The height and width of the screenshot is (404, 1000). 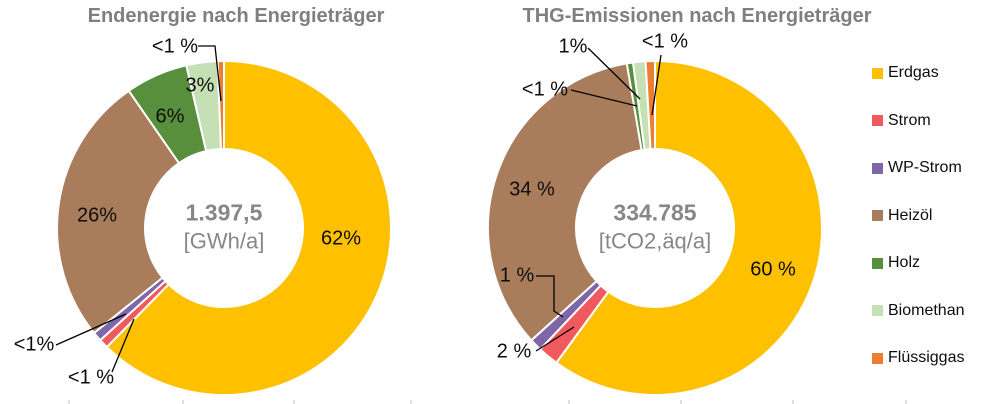 What do you see at coordinates (904, 262) in the screenshot?
I see `legend-label: Holz` at bounding box center [904, 262].